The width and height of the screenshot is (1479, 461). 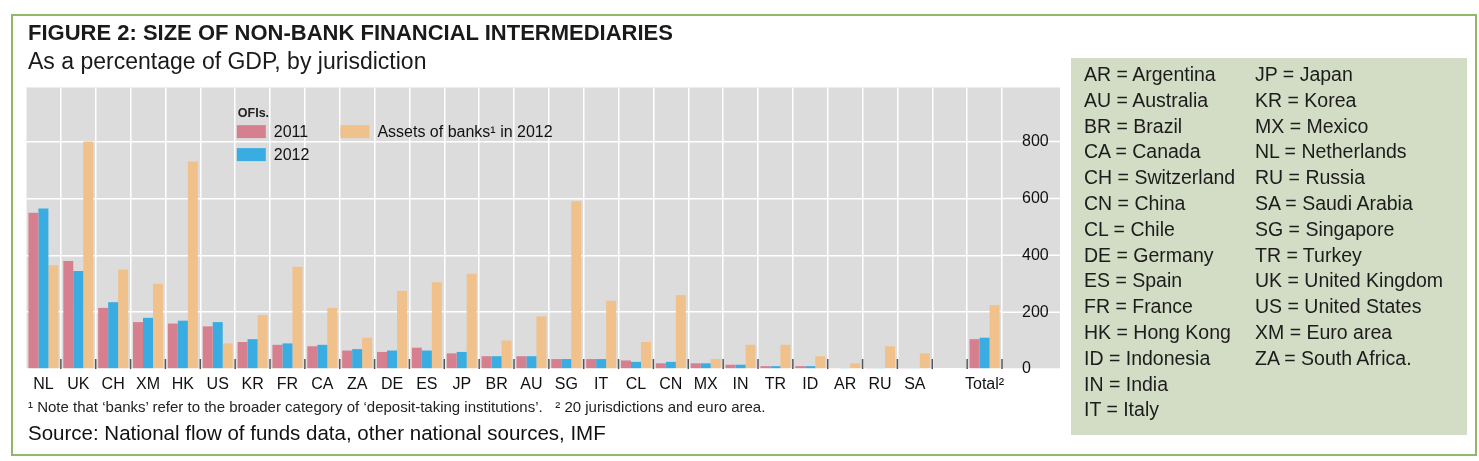 What do you see at coordinates (1312, 126) in the screenshot?
I see `text: MX = Mexico` at bounding box center [1312, 126].